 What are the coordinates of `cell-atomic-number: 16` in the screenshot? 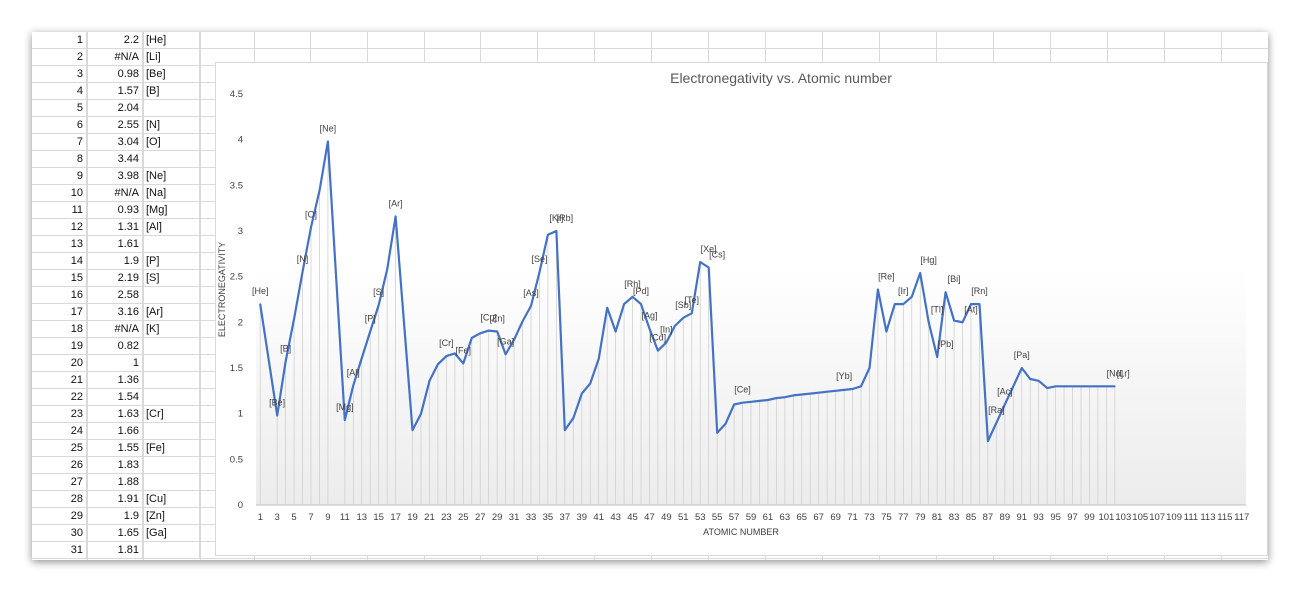 It's located at (59, 295).